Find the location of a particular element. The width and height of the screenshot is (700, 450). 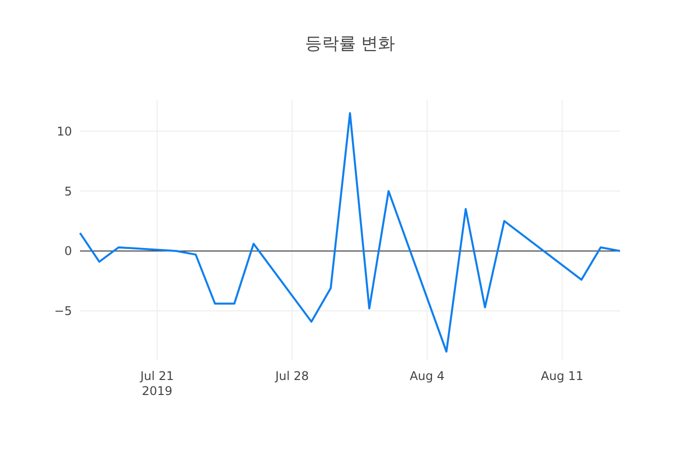

y-tick-label: 0 is located at coordinates (68, 251).